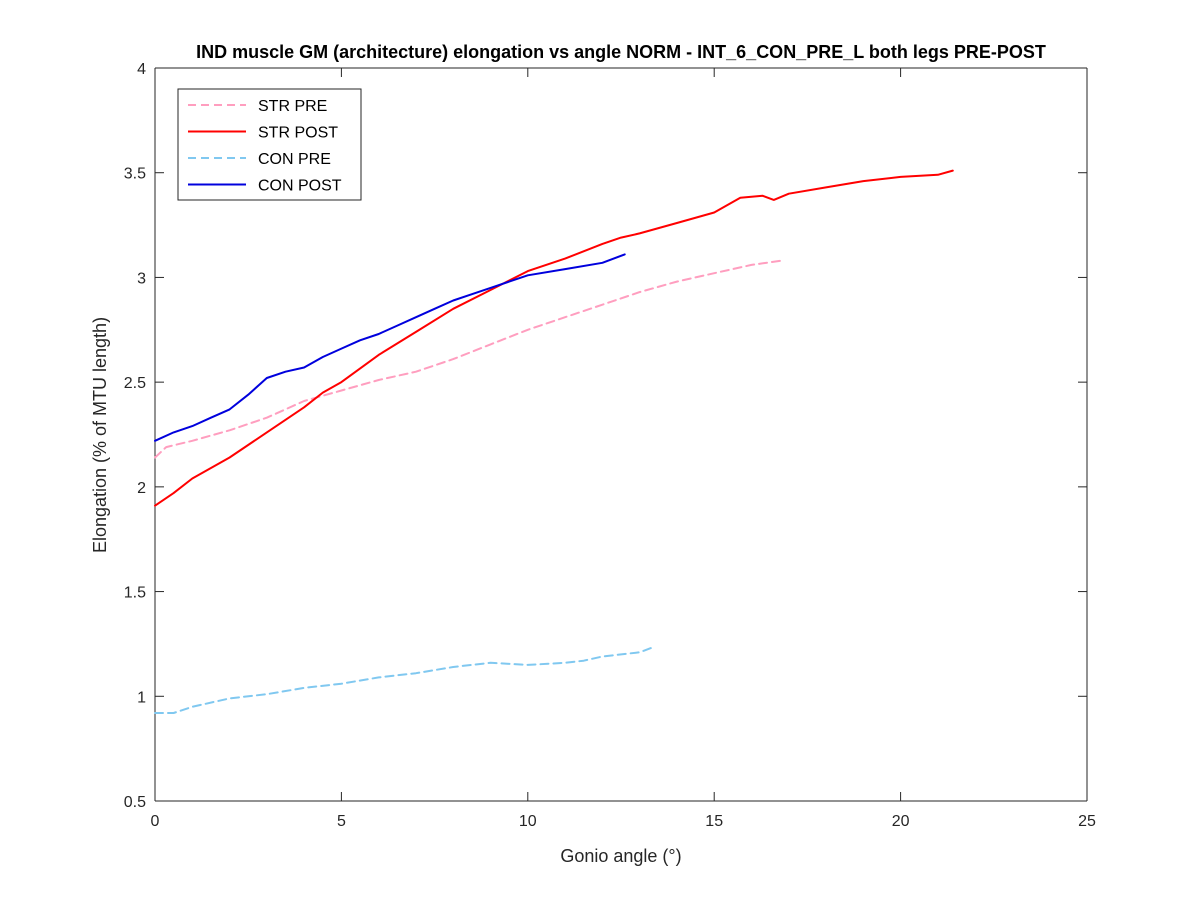 The width and height of the screenshot is (1200, 905). I want to click on series-line-con-post, so click(390, 347).